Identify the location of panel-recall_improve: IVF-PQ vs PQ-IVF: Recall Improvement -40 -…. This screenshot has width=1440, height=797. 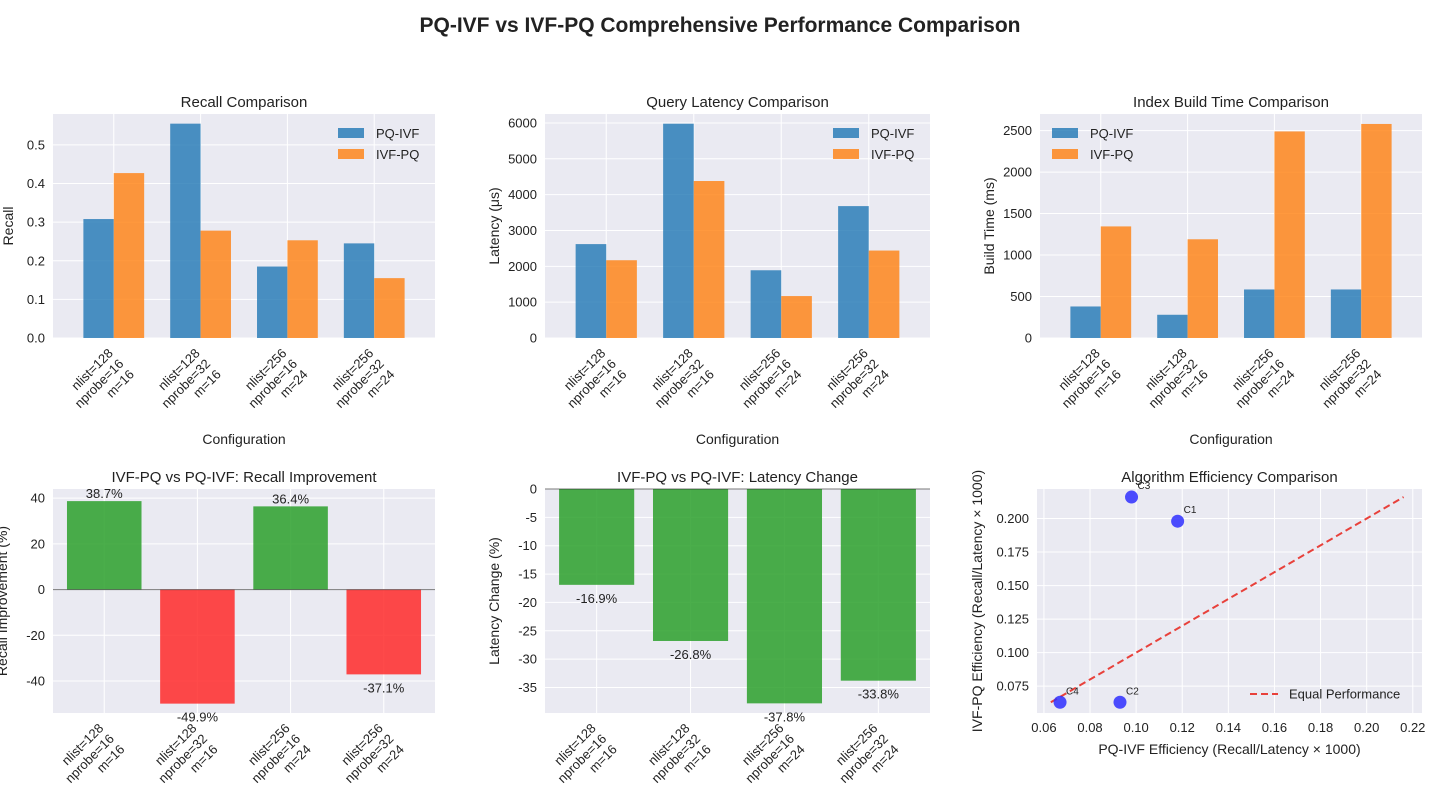
(217, 633).